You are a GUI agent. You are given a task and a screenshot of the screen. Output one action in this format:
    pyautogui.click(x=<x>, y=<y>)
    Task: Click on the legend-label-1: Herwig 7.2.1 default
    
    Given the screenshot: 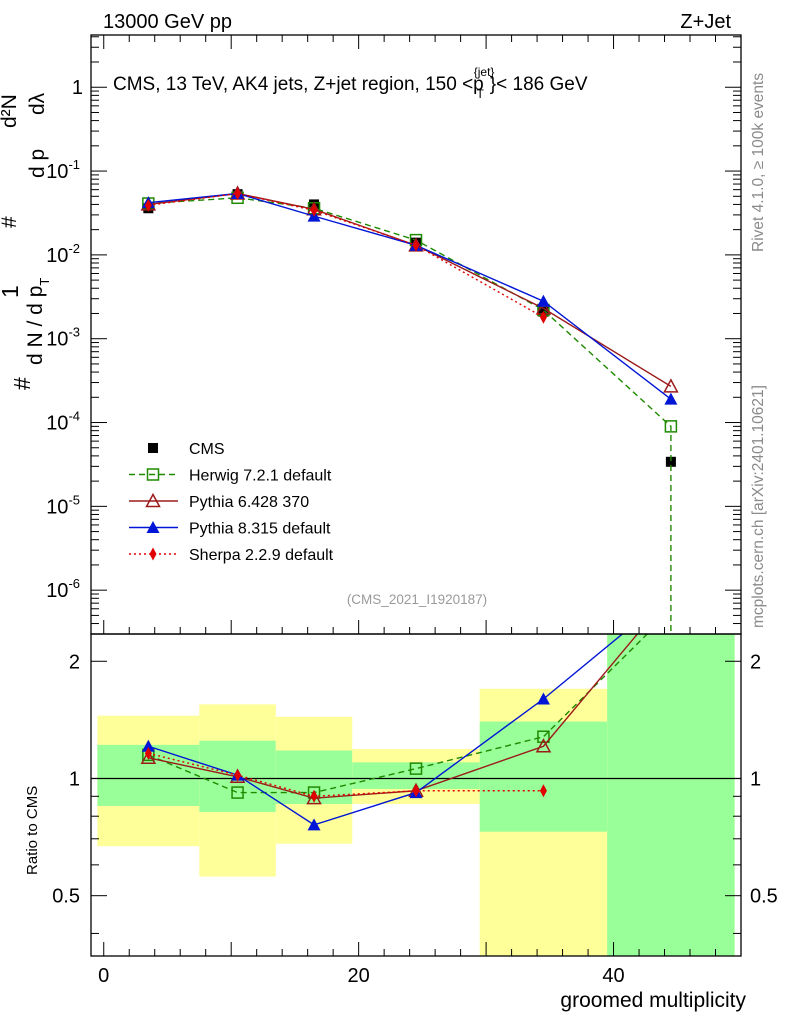 What is the action you would take?
    pyautogui.click(x=260, y=476)
    